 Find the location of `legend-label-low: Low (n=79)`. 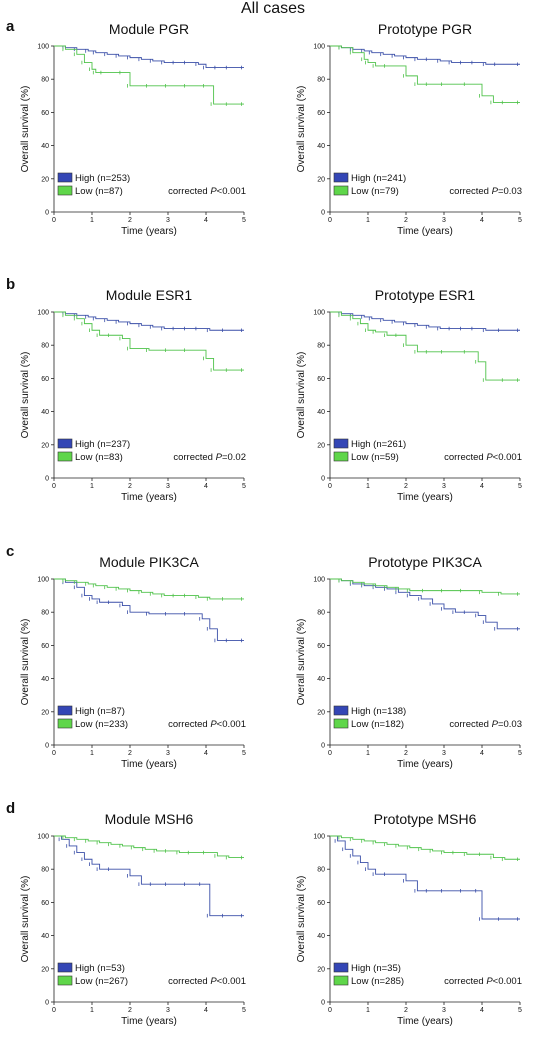

legend-label-low: Low (n=79) is located at coordinates (375, 191).